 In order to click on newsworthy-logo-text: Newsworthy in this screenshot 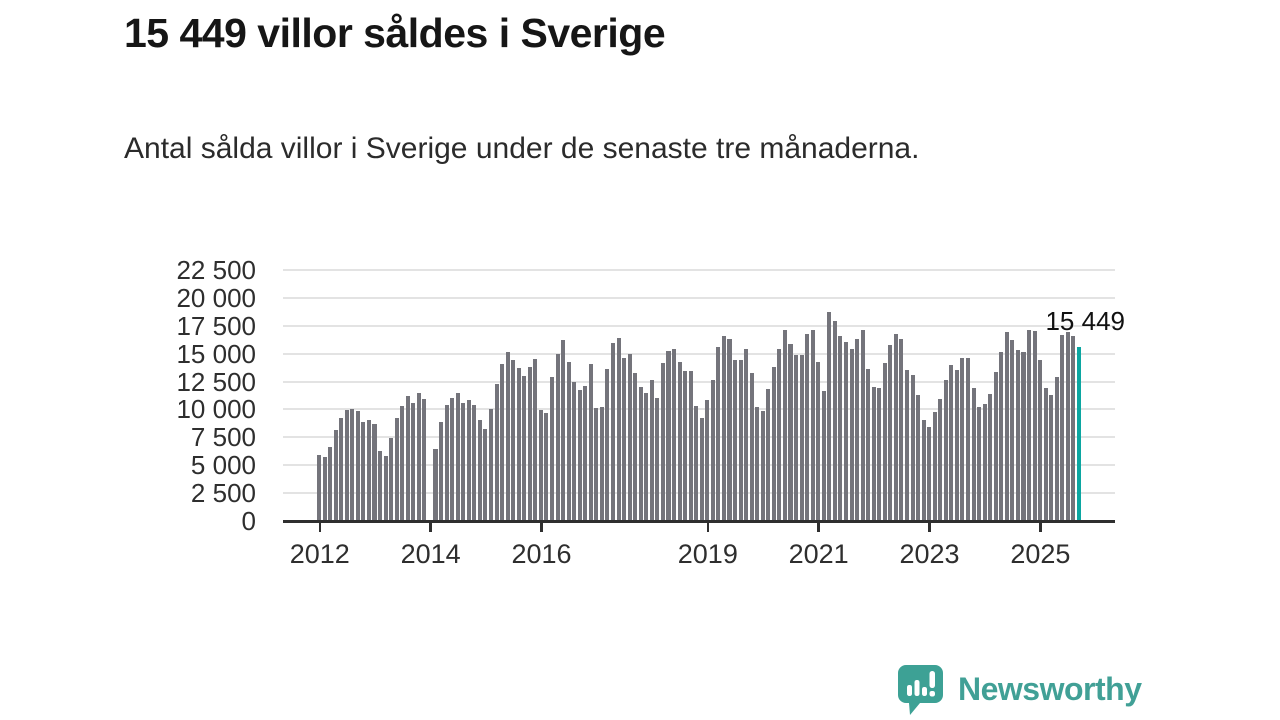, I will do `click(1050, 689)`.